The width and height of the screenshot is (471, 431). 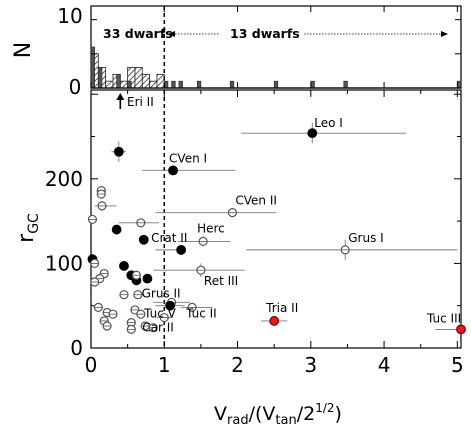 What do you see at coordinates (328, 123) in the screenshot?
I see `label-leo-i: Leo I` at bounding box center [328, 123].